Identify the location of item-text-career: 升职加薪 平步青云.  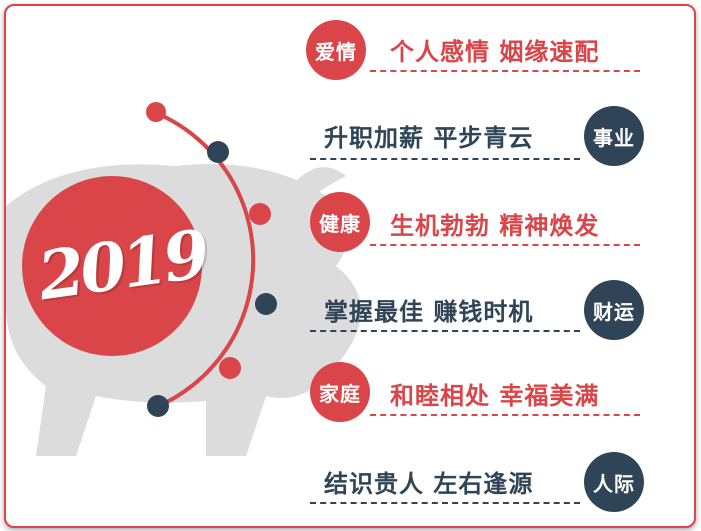
(429, 138).